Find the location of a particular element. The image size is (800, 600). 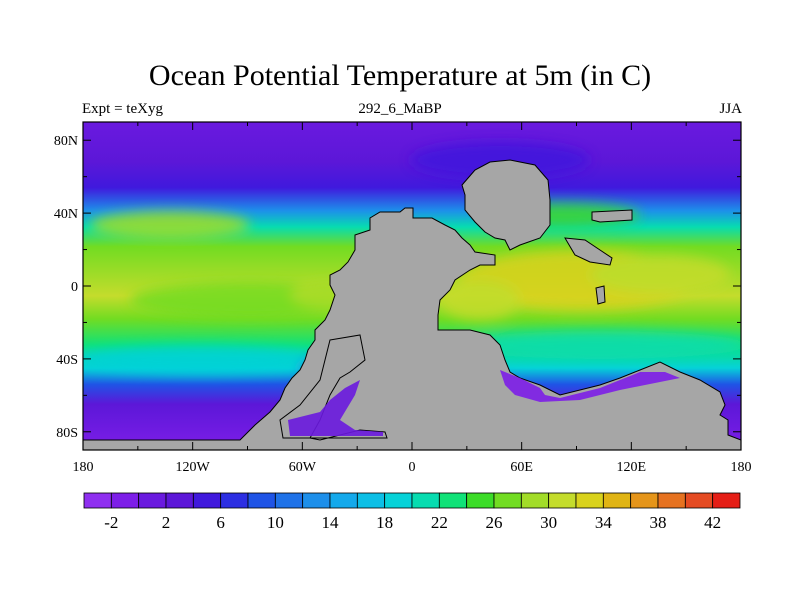

land-north-block is located at coordinates (506, 205).